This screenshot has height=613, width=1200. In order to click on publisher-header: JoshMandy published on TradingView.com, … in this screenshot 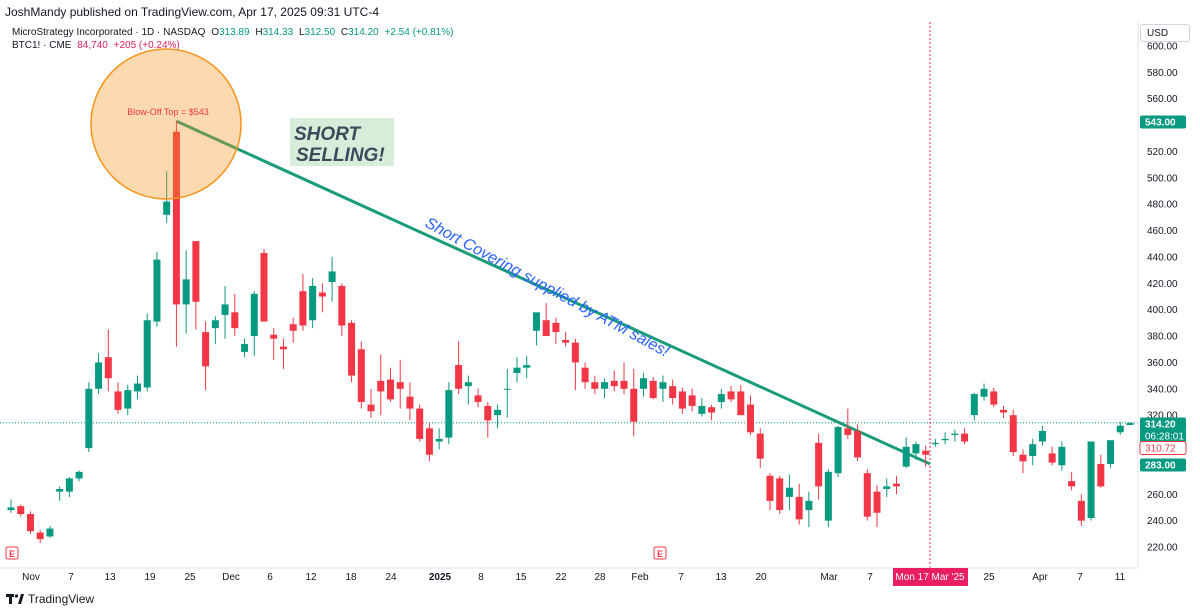, I will do `click(600, 11)`.